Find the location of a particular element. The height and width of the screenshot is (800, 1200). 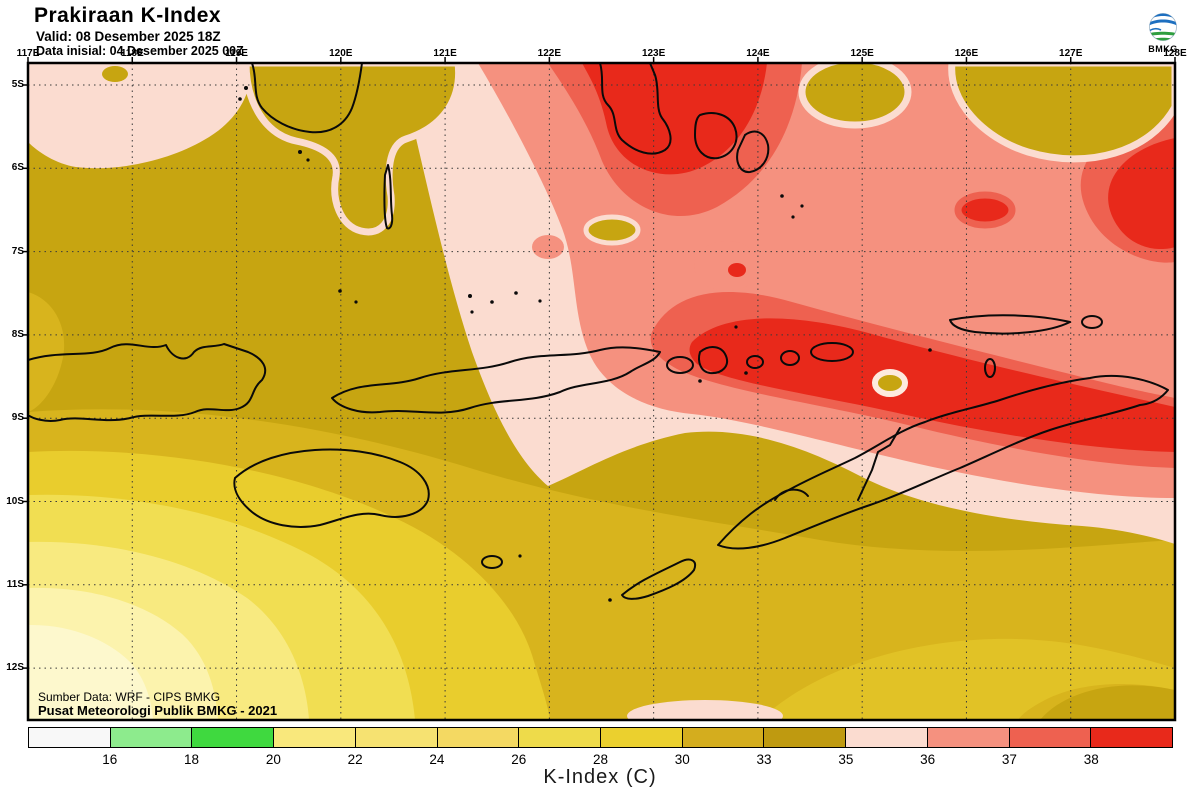

credit-line-1: Sumber Data: WRF - CIPS BMKG is located at coordinates (129, 697).